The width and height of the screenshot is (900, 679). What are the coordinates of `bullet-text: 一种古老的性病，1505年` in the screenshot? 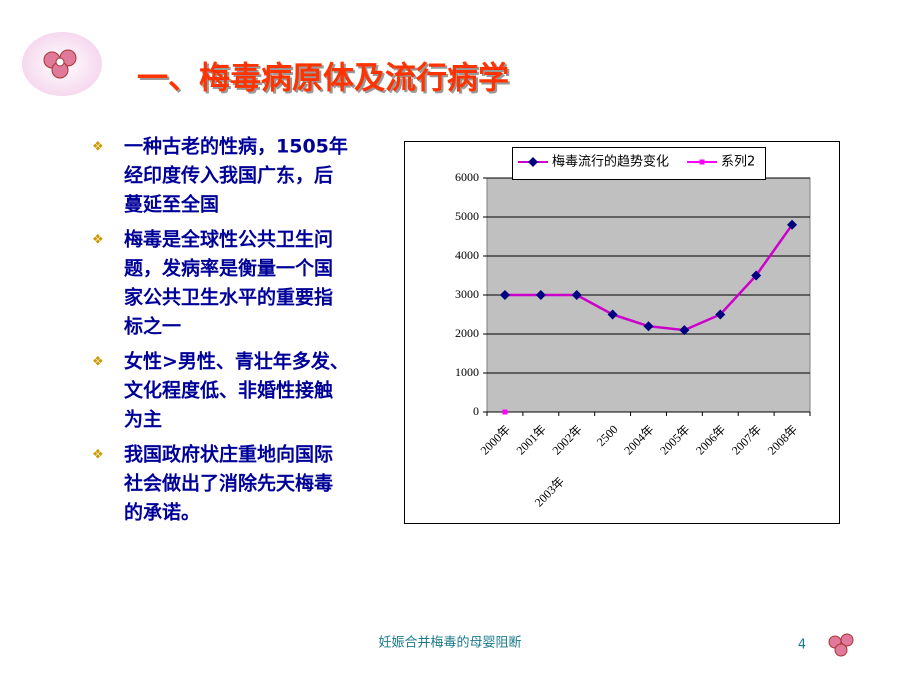 It's located at (236, 146).